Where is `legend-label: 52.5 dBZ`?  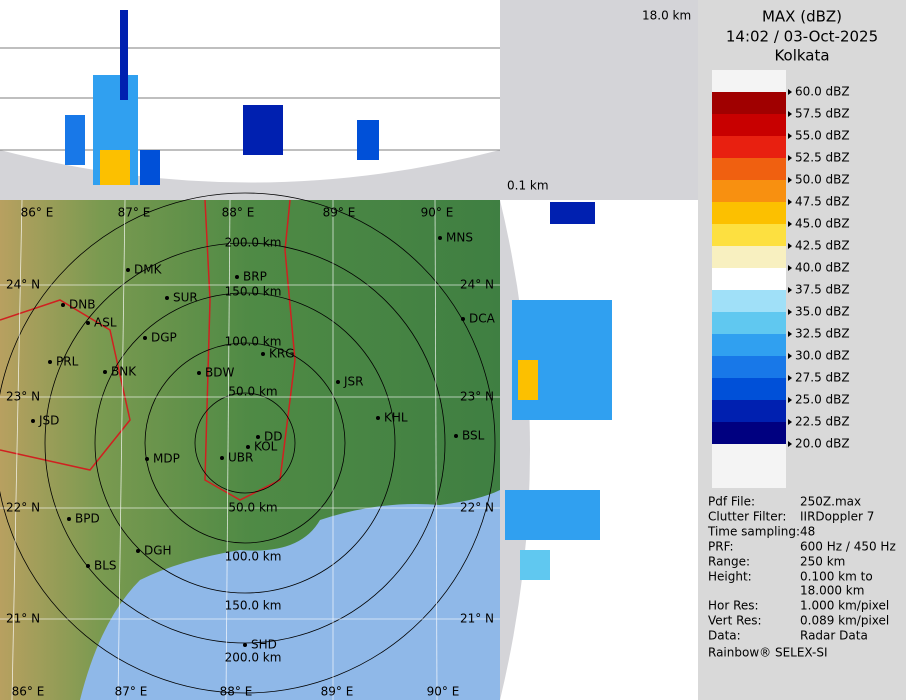
legend-label: 52.5 dBZ is located at coordinates (822, 158).